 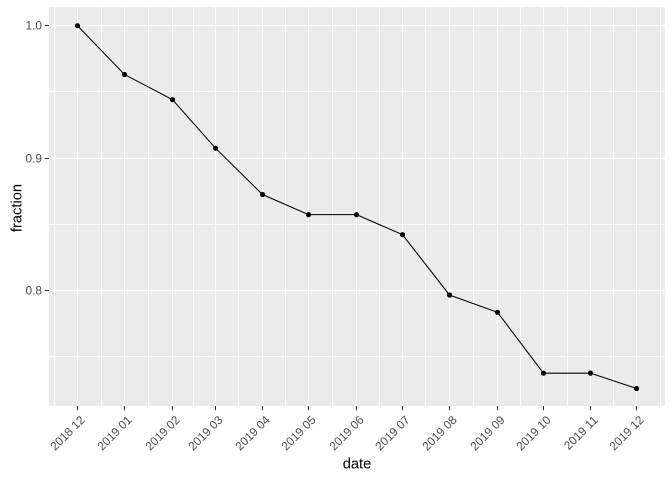 I want to click on svg-text: fraction, so click(x=18, y=208).